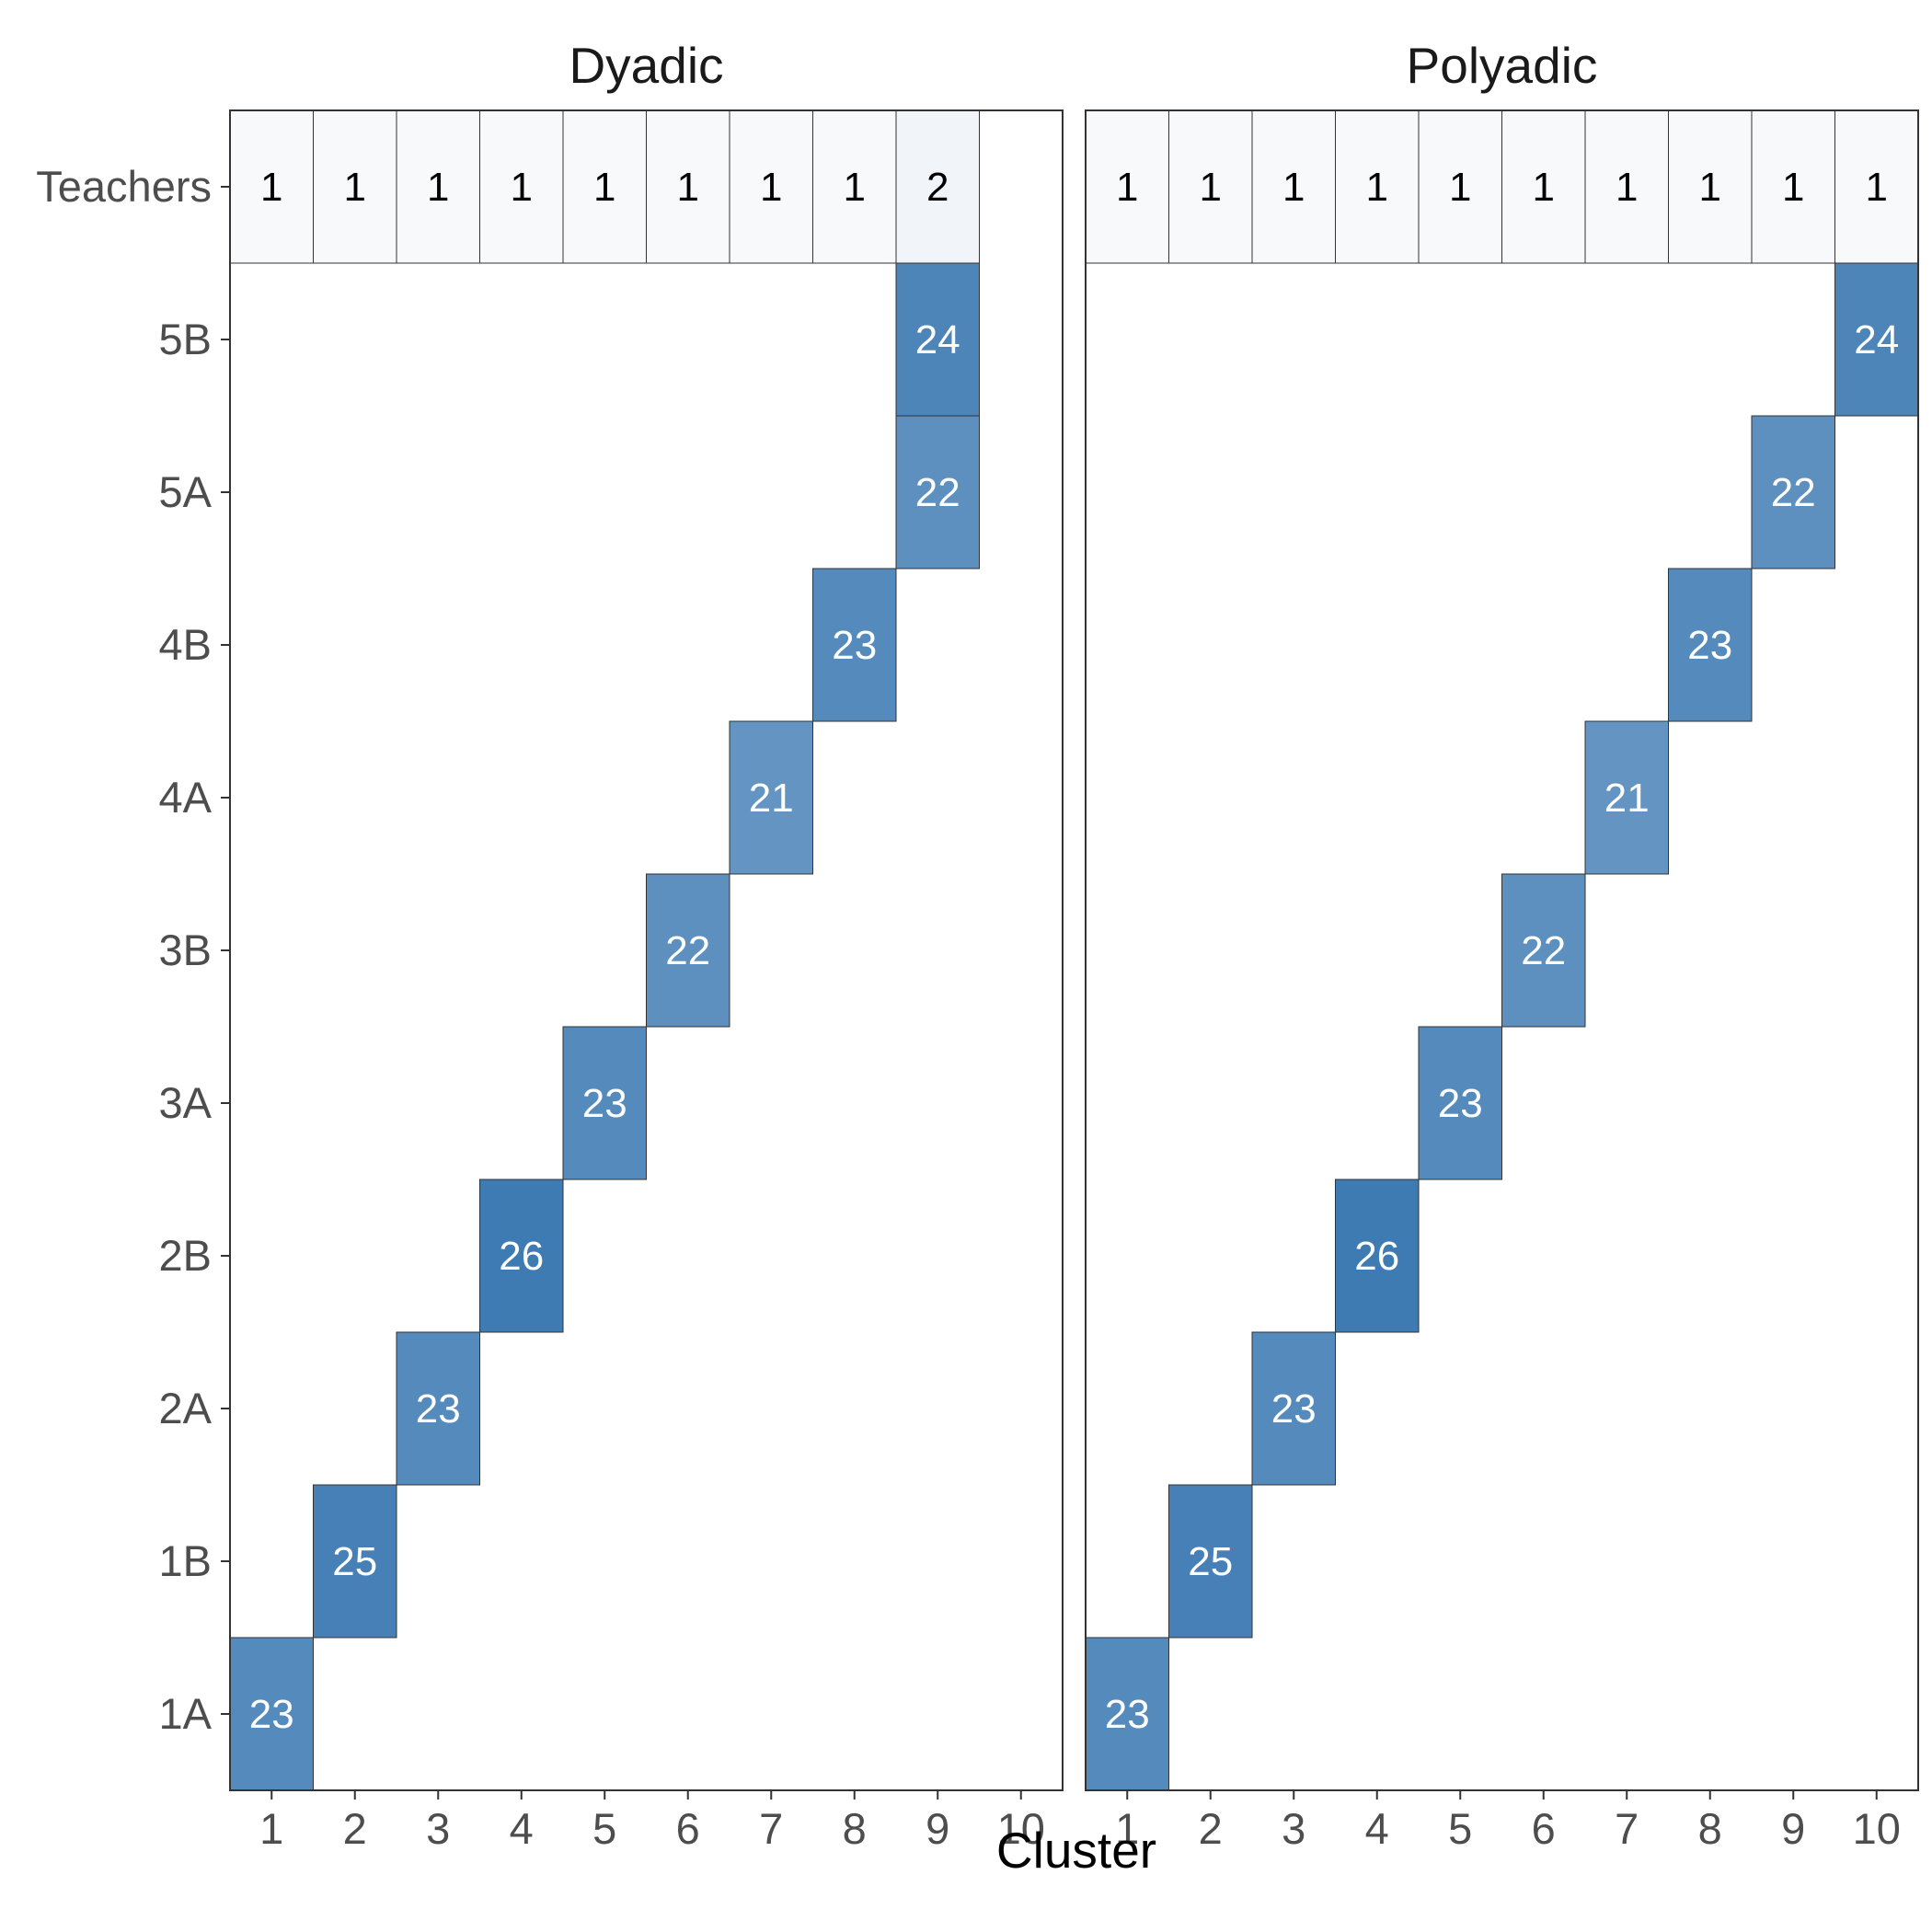 This screenshot has height=1932, width=1932. Describe the element at coordinates (186, 1713) in the screenshot. I see `y-tick-label: 1A` at that location.